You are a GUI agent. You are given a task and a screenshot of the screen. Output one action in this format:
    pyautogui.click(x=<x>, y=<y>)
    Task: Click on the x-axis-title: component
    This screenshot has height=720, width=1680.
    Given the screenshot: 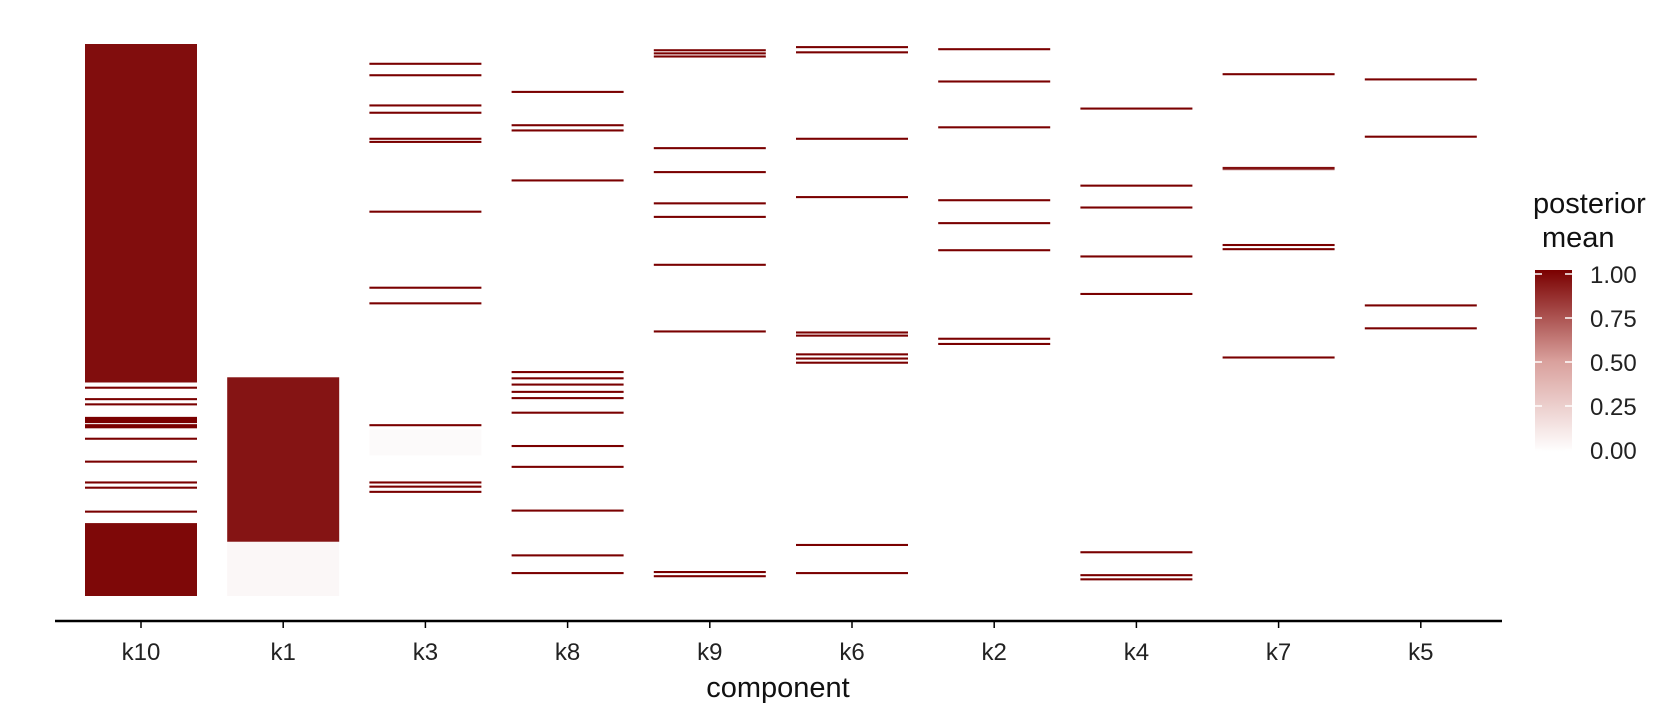 What is the action you would take?
    pyautogui.click(x=778, y=688)
    